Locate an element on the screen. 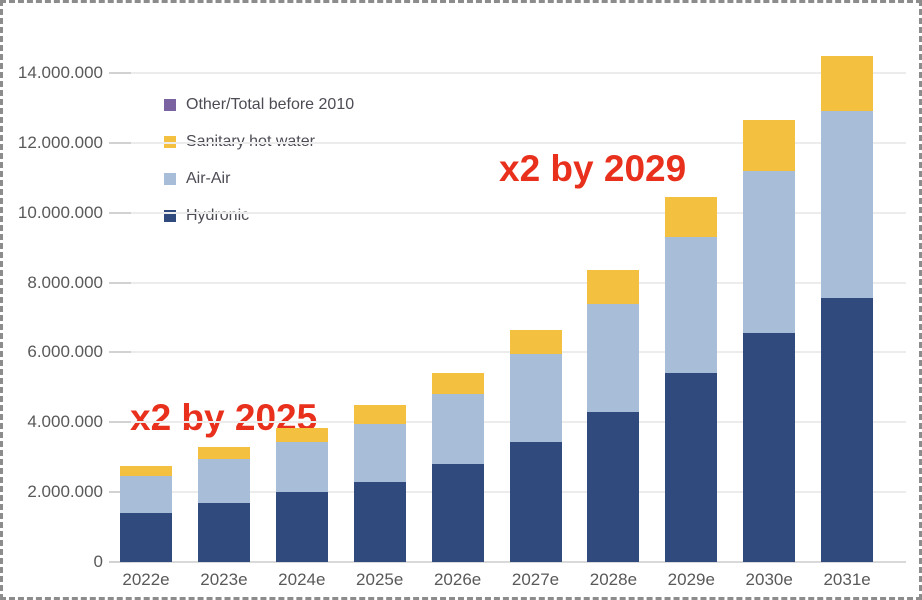 Image resolution: width=922 pixels, height=600 pixels. bar-2030e is located at coordinates (769, 282).